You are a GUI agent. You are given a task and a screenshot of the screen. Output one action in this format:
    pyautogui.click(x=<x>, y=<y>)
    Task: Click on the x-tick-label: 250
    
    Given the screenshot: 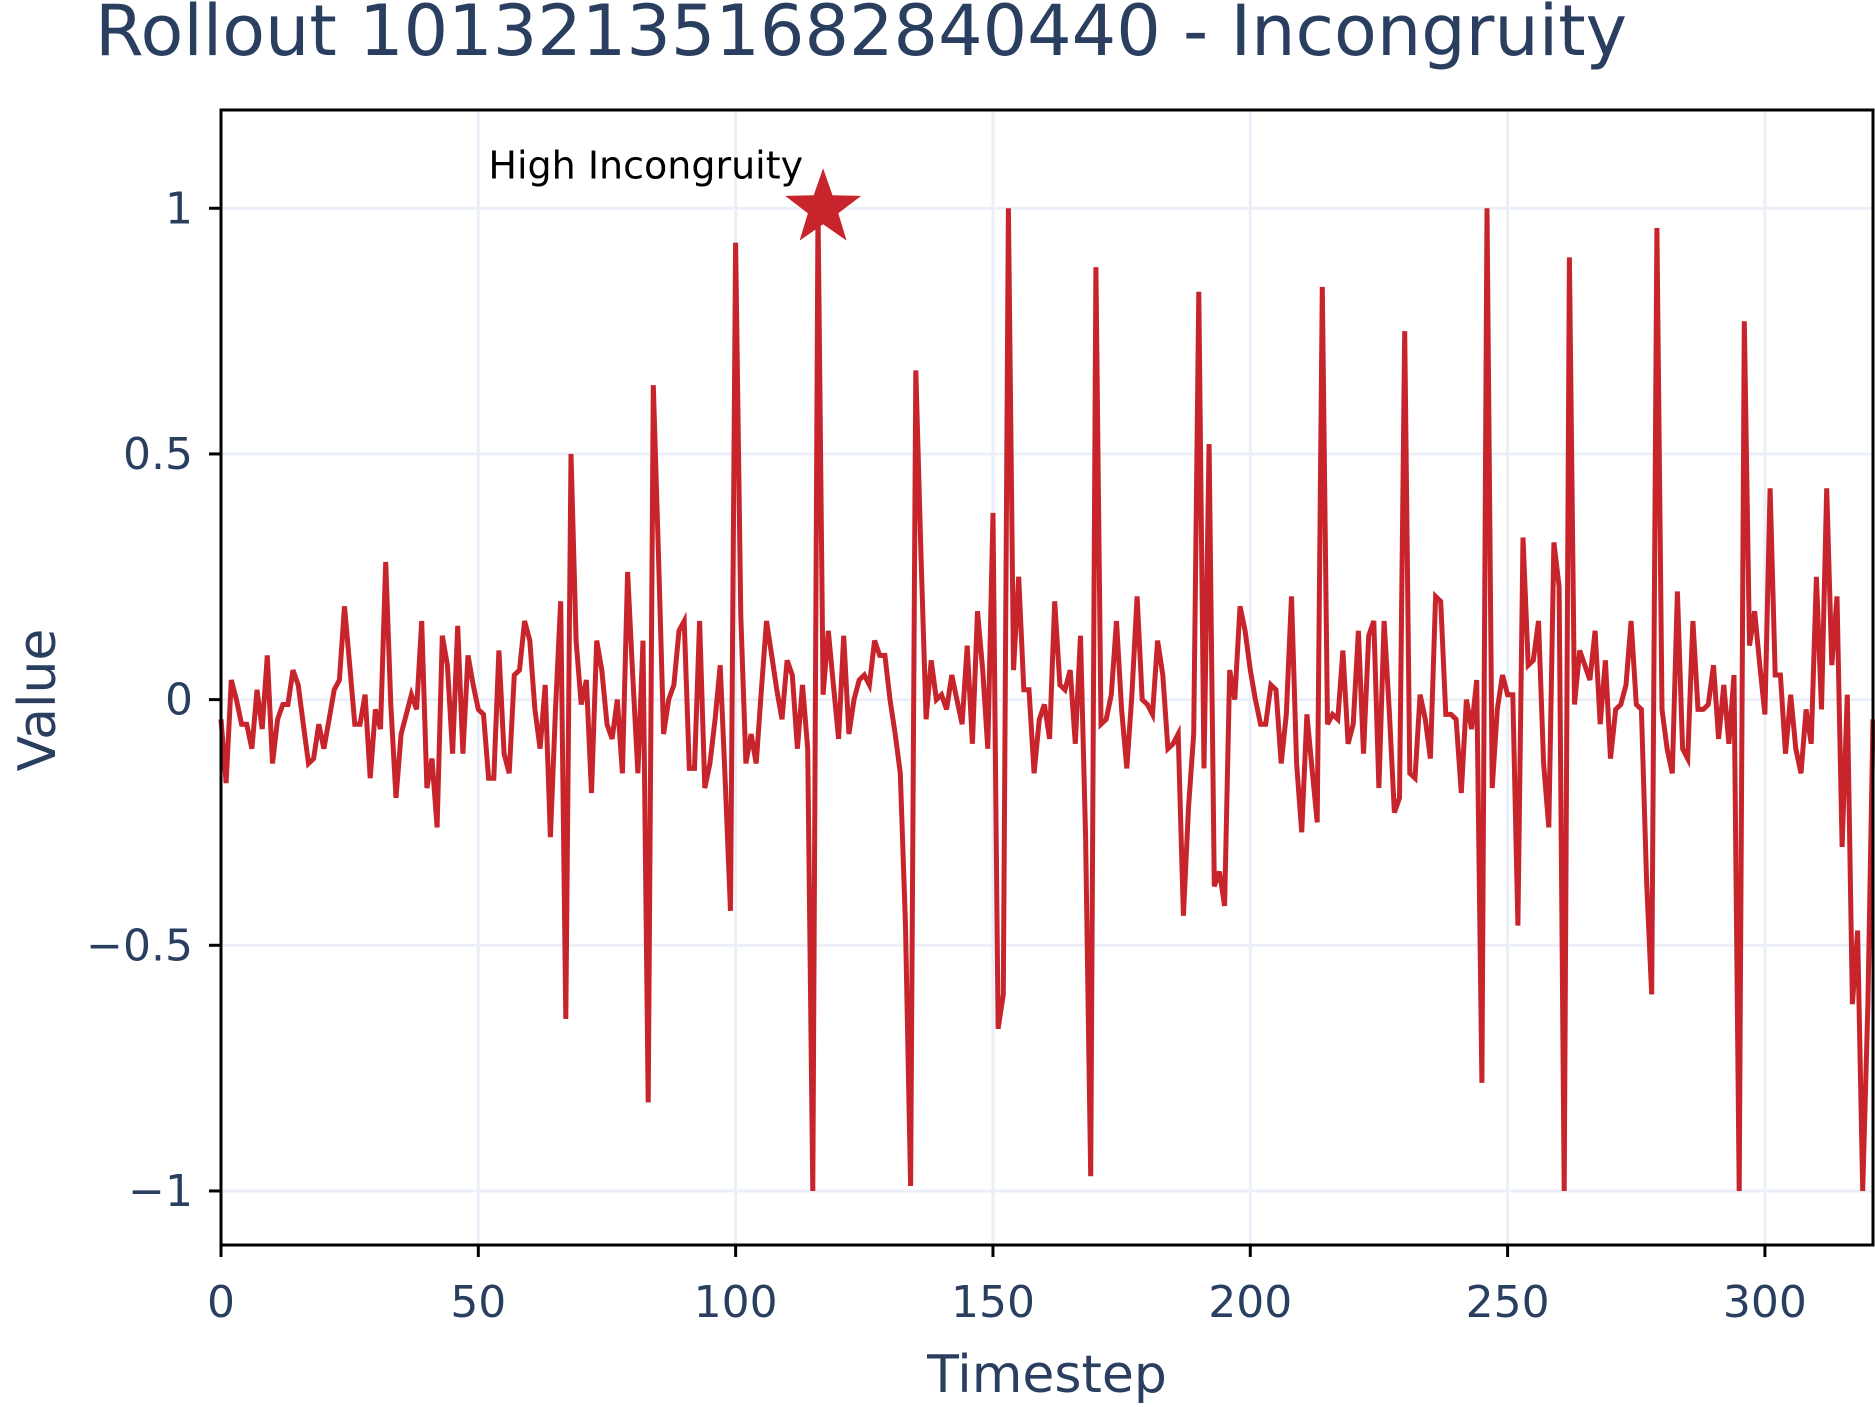 What is the action you would take?
    pyautogui.click(x=1508, y=1302)
    